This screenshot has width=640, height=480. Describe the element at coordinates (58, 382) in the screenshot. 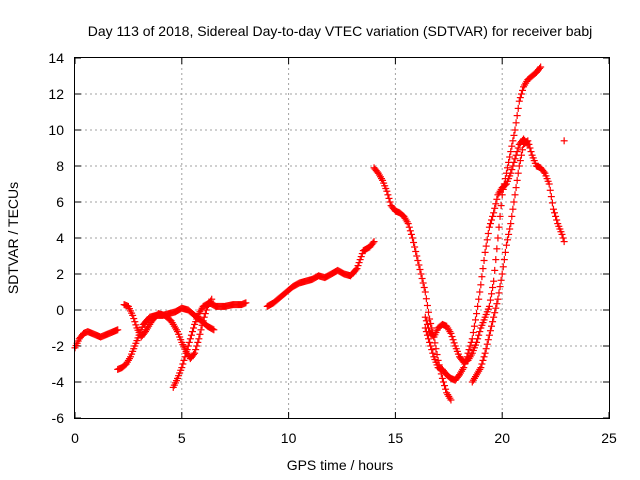

I see `y-tick-label: -4` at that location.